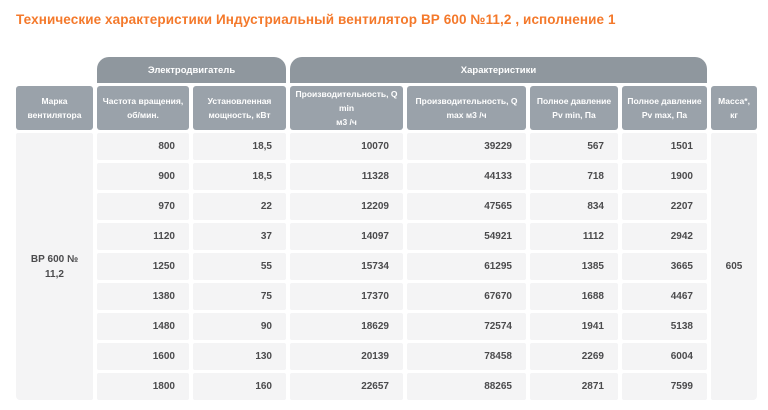 This screenshot has height=410, width=768. Describe the element at coordinates (143, 236) in the screenshot. I see `cell-rpm: 1120` at that location.